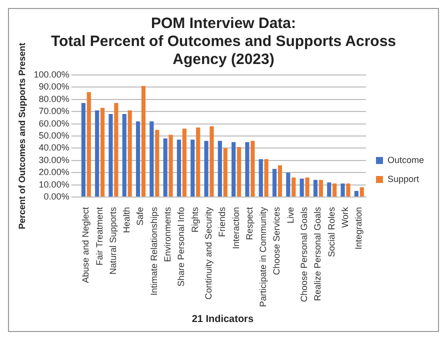 This screenshot has height=340, width=447. What do you see at coordinates (153, 251) in the screenshot?
I see `x-tick-label: Intimate Relationships` at bounding box center [153, 251].